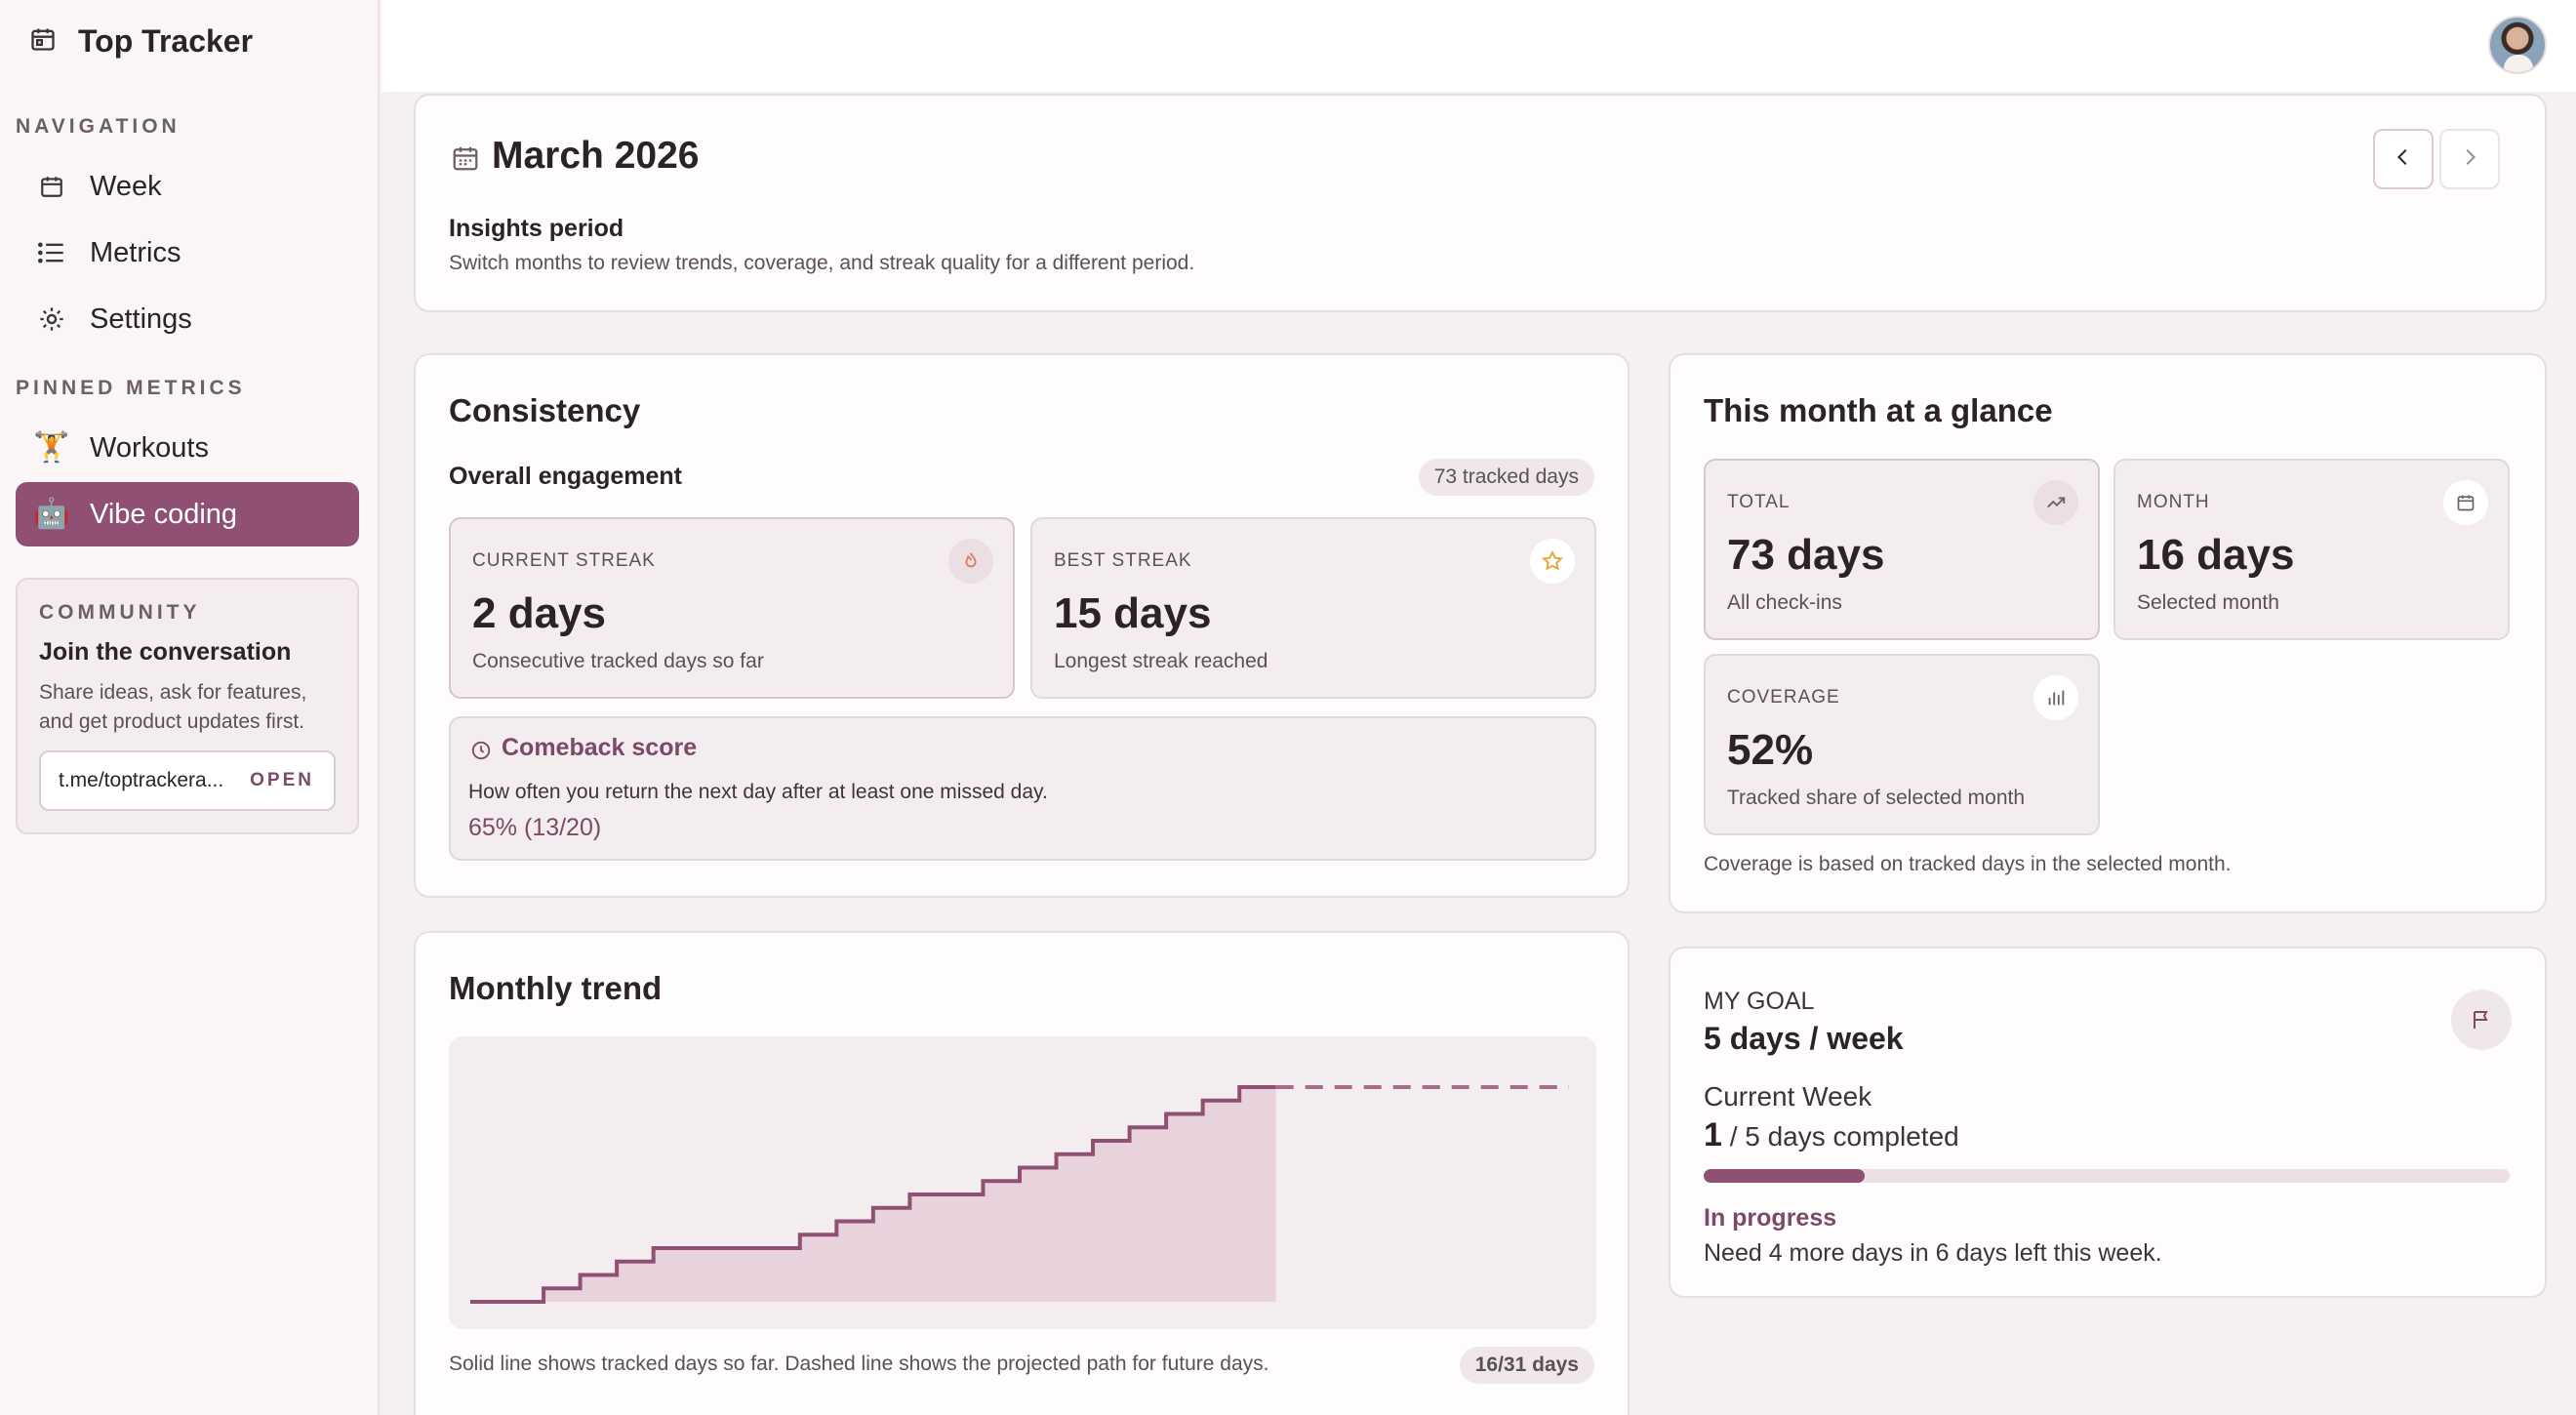 The image size is (2576, 1415). I want to click on app-title: Top Tracker, so click(166, 41).